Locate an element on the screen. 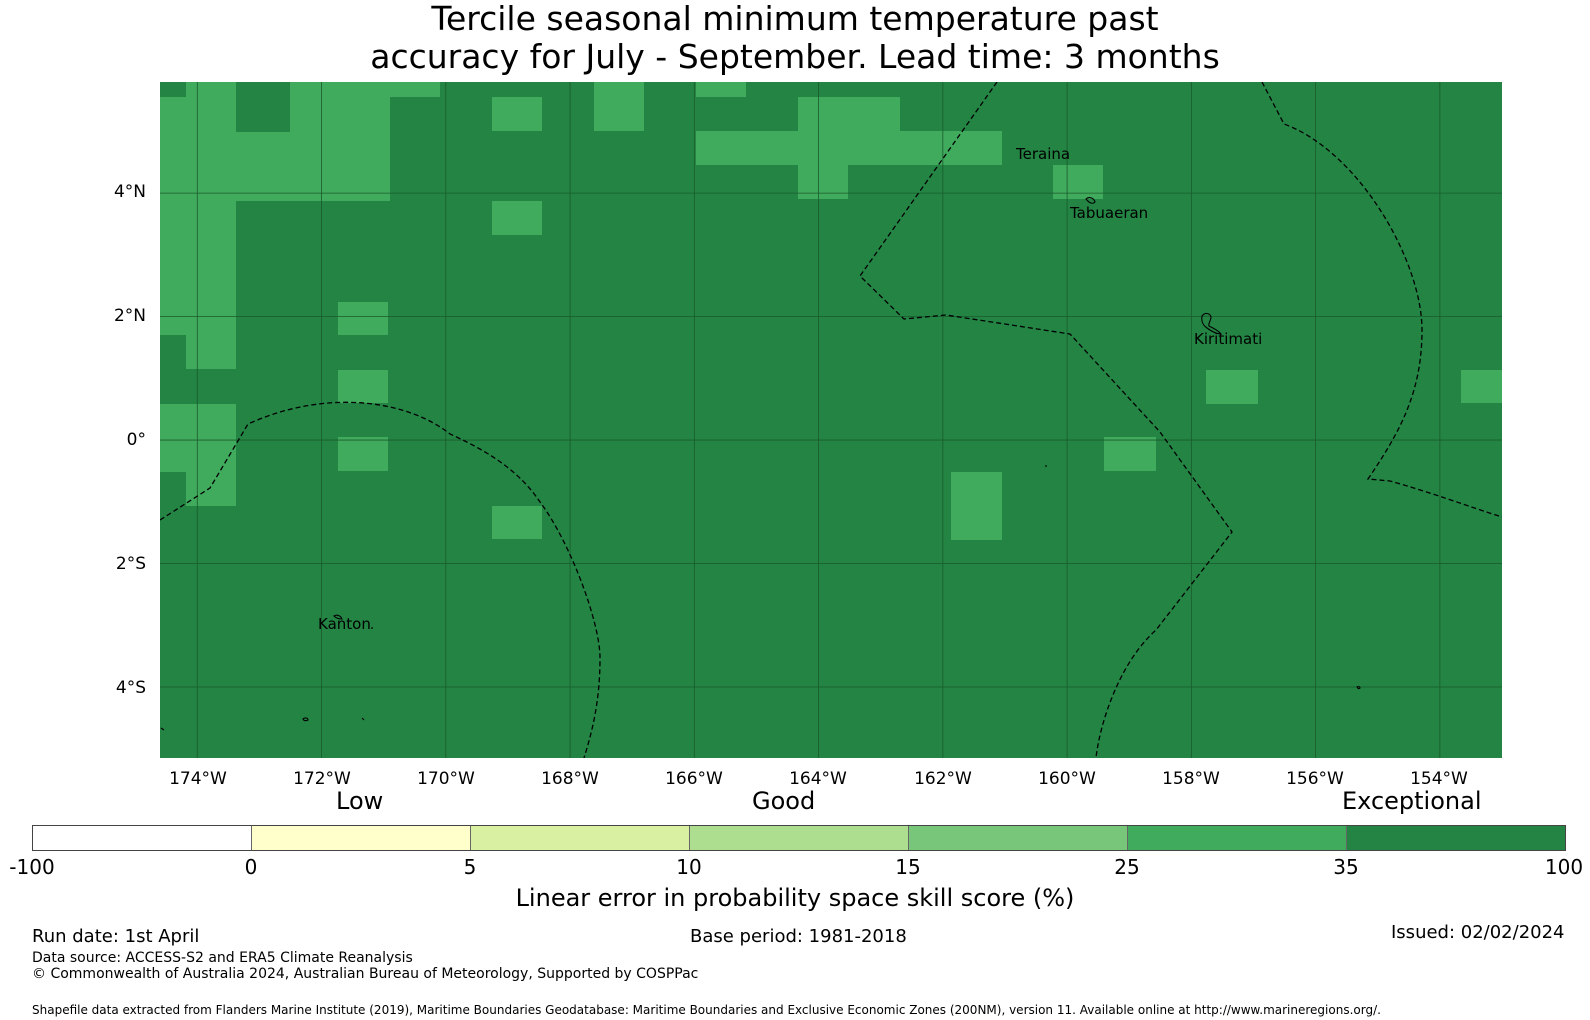  place-label-teraina: Teraina is located at coordinates (1042, 154).